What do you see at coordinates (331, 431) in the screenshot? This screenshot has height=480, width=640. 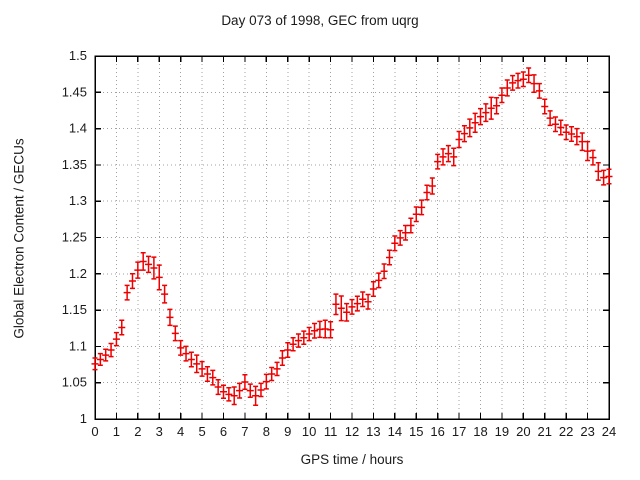 I see `x-tick-label: 11` at bounding box center [331, 431].